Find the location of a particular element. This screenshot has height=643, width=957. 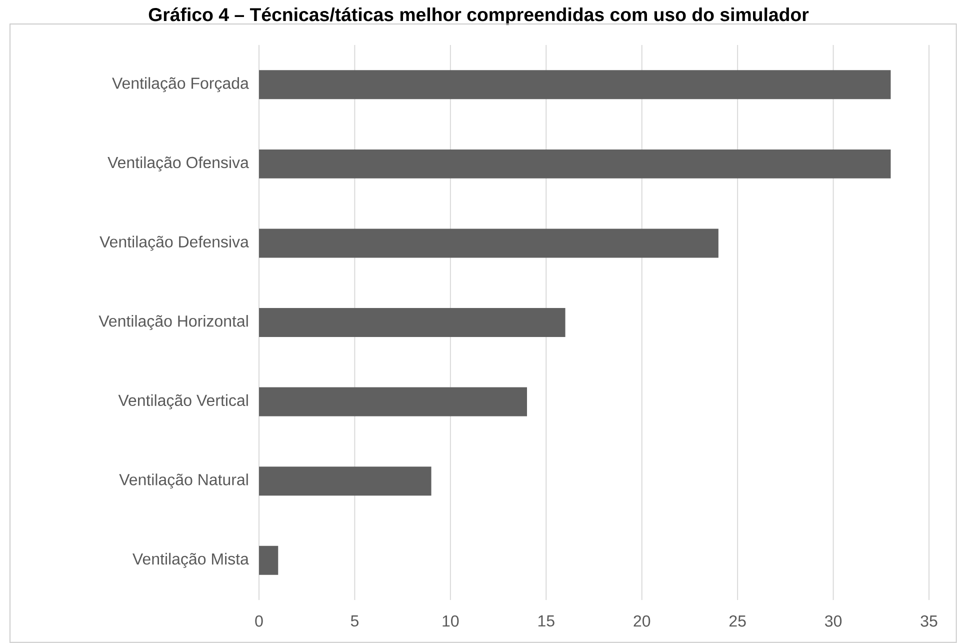

x-tick-label: 5 is located at coordinates (354, 621).